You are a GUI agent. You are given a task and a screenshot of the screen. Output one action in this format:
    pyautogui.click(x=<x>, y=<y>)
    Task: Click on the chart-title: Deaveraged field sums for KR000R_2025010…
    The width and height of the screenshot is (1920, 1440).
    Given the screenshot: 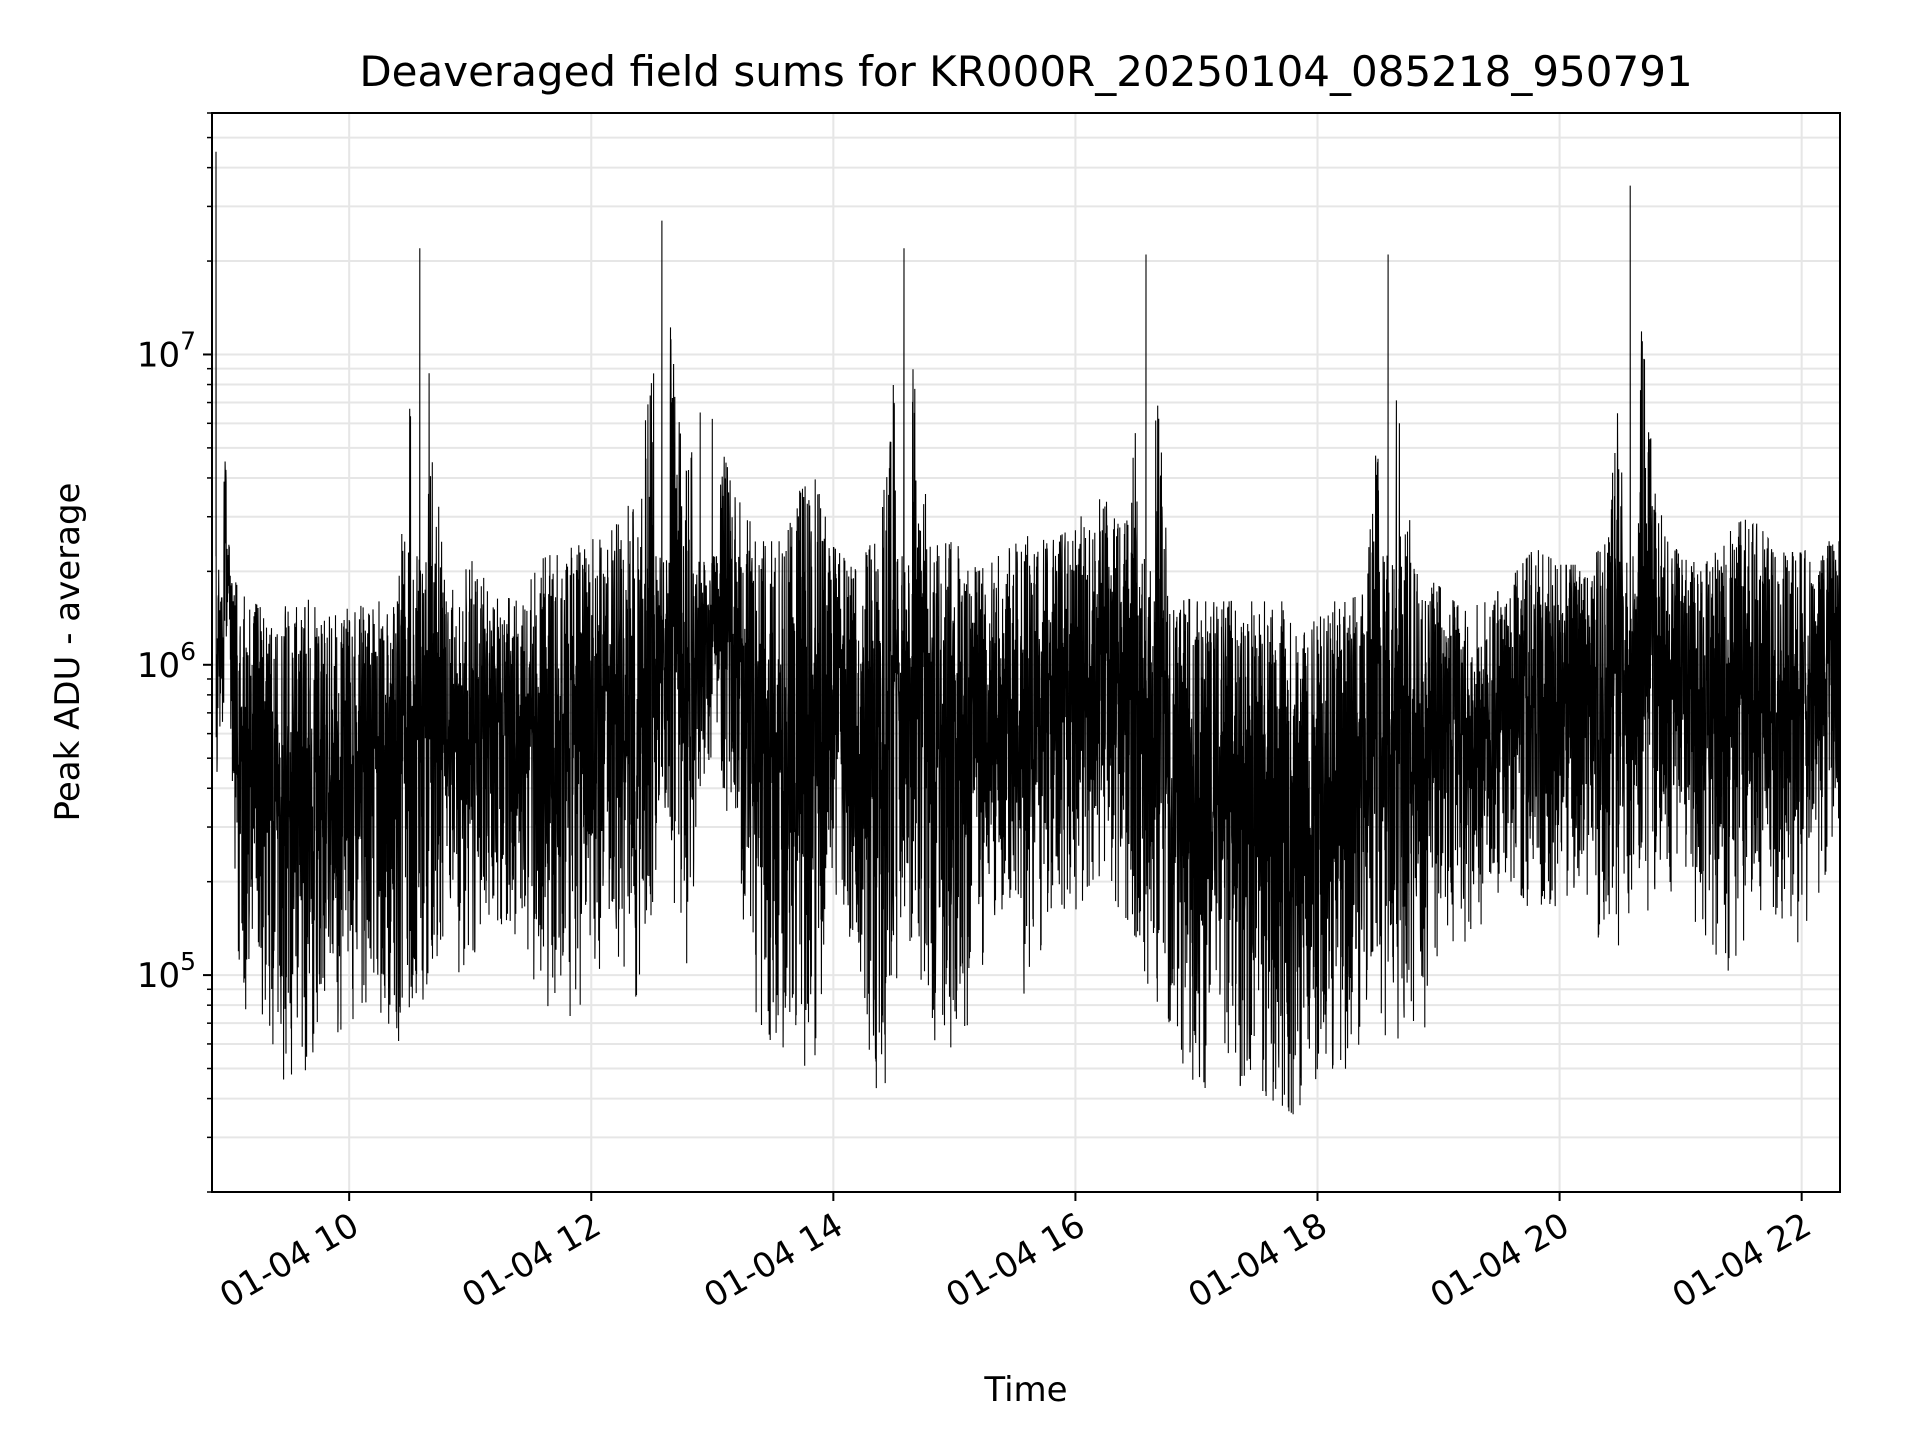 What is the action you would take?
    pyautogui.click(x=1025, y=71)
    